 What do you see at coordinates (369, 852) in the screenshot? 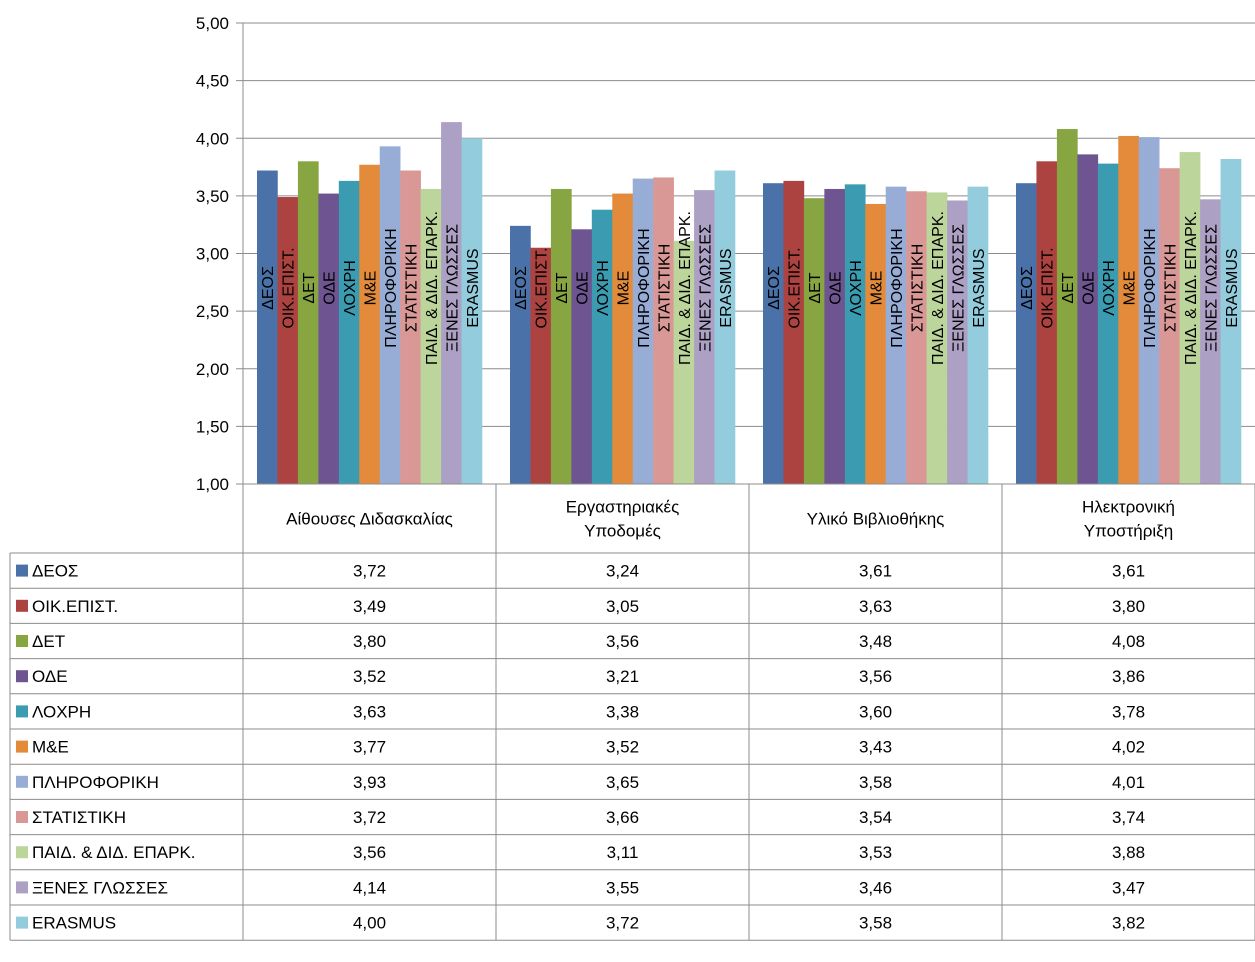
I see `data-table-value: 3,56` at bounding box center [369, 852].